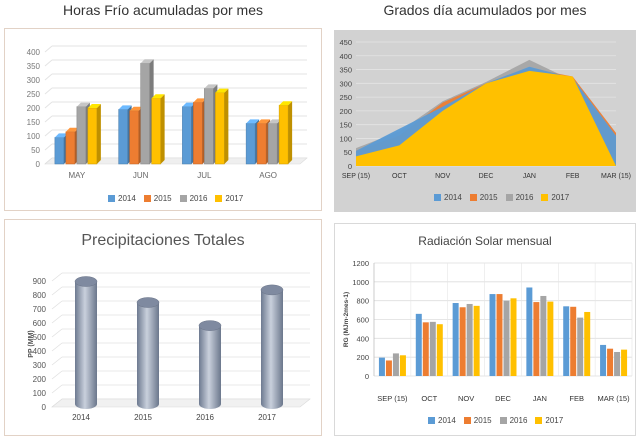 The width and height of the screenshot is (644, 439). Describe the element at coordinates (268, 175) in the screenshot. I see `x-tick-label: AGO` at that location.